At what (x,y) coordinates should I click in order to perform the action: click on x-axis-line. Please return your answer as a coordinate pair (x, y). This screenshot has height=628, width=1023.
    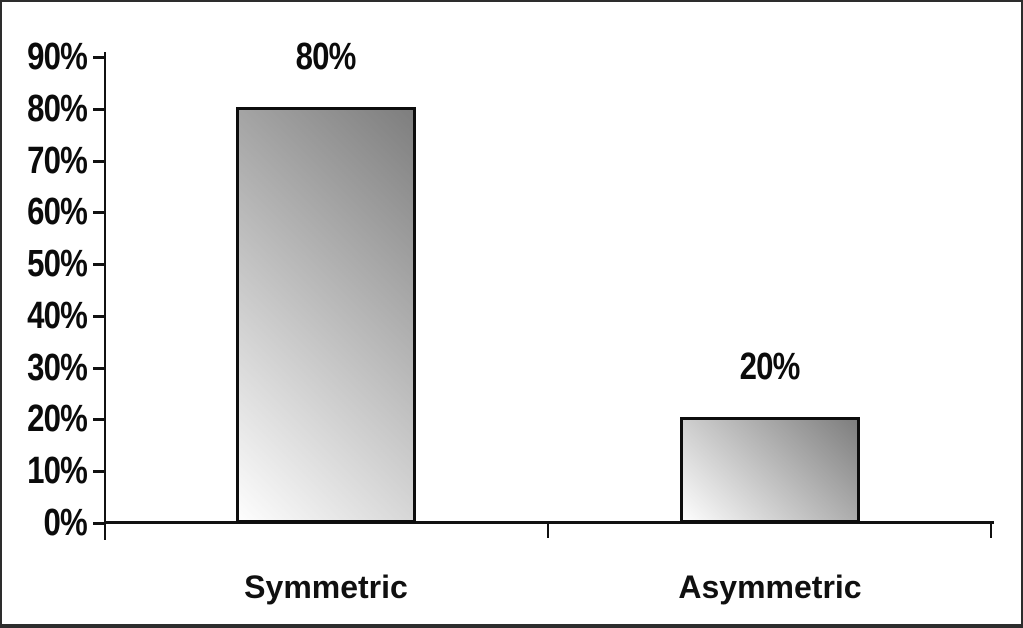
    Looking at the image, I should click on (549, 522).